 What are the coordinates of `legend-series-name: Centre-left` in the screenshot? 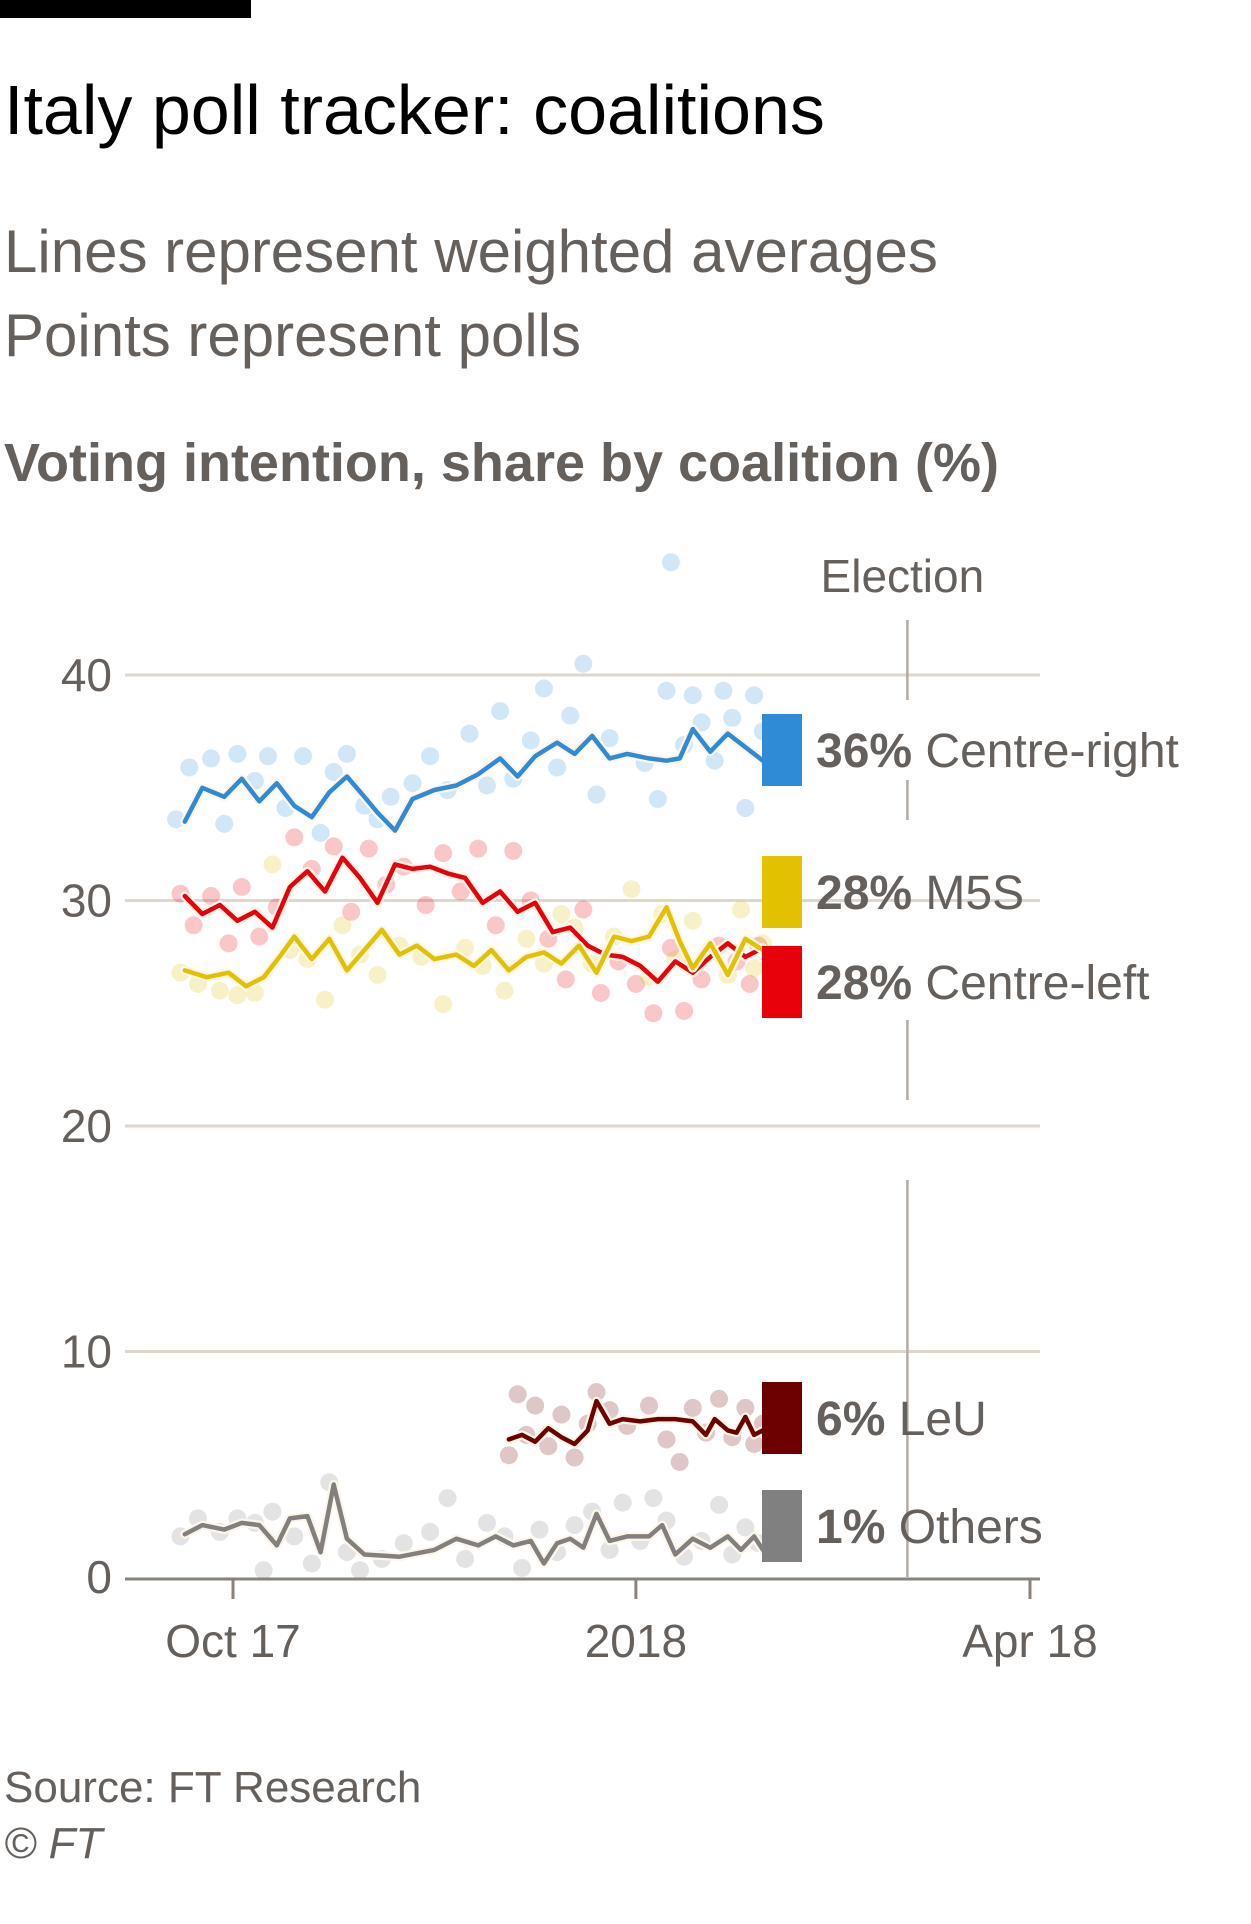 It's located at (1030, 983).